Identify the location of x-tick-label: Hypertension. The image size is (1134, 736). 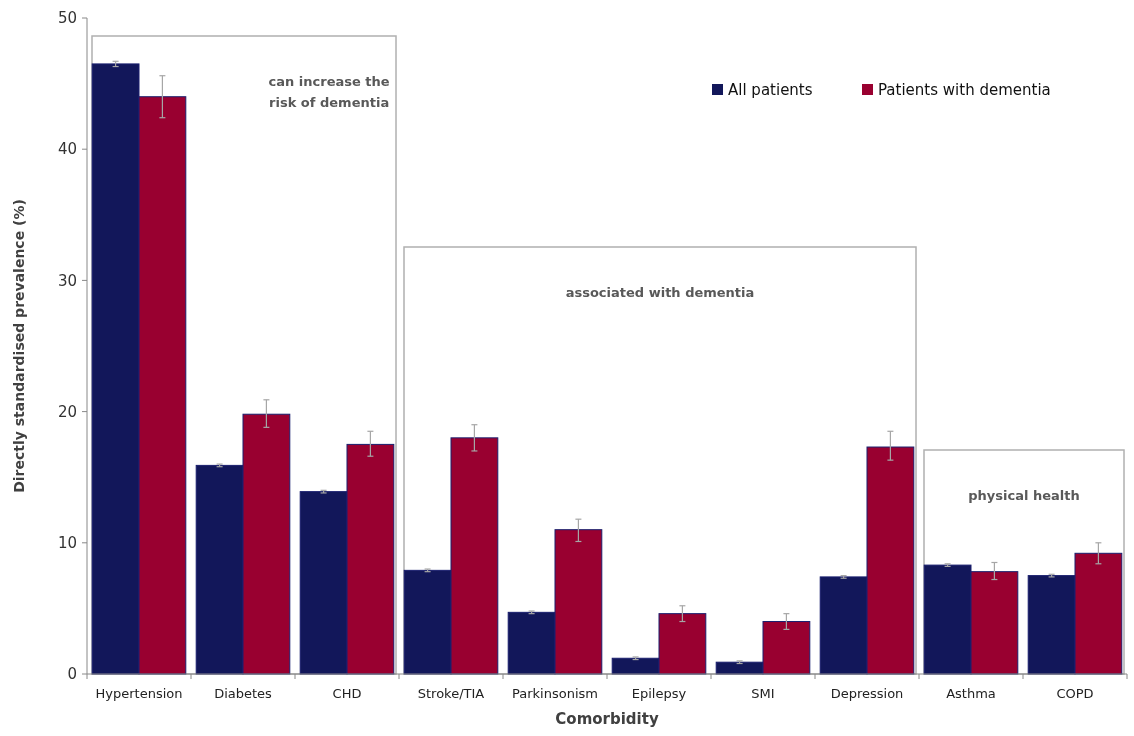
(139, 693).